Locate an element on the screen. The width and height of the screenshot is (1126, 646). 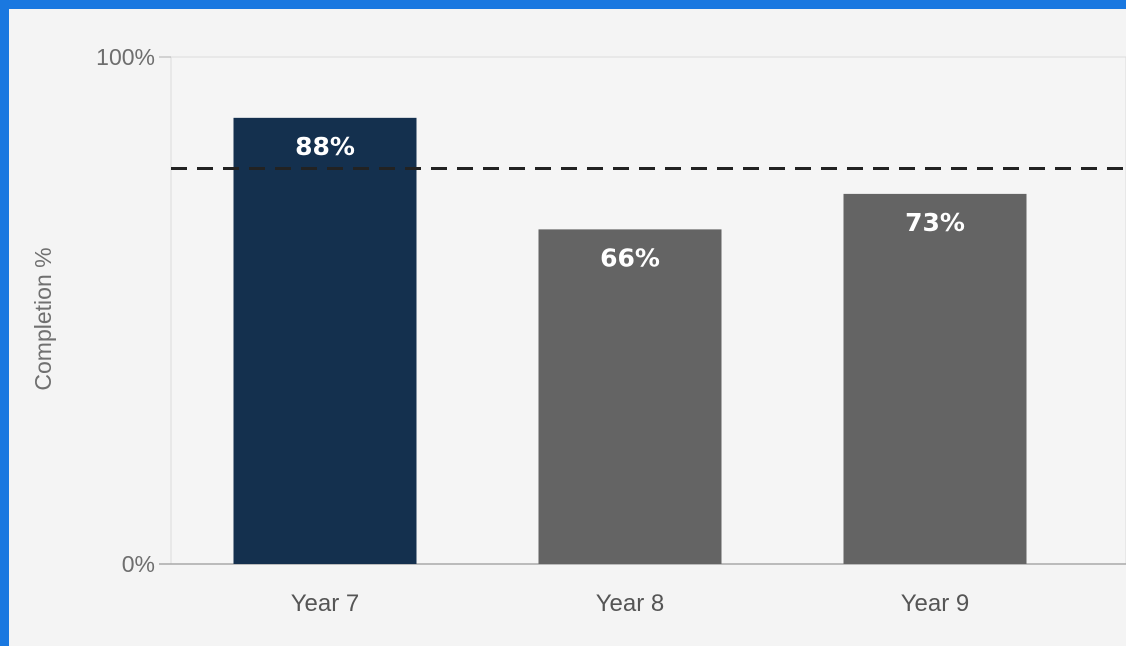
y-axis-title: Completion % is located at coordinates (43, 318).